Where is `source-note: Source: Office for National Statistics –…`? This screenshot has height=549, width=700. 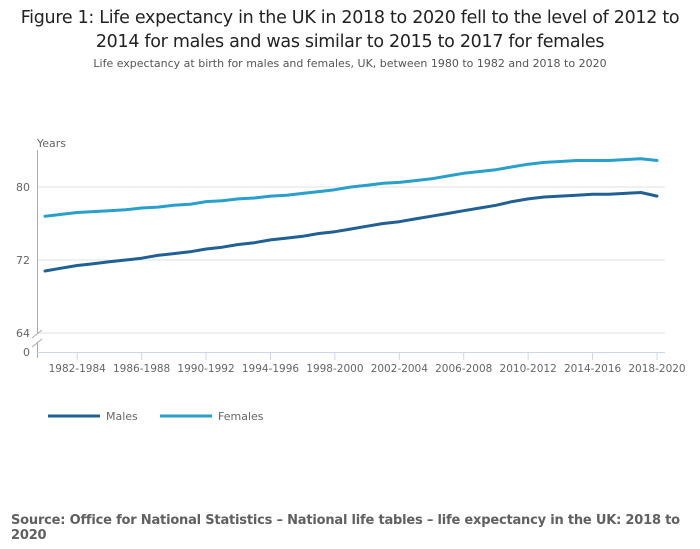 source-note: Source: Office for National Statistics –… is located at coordinates (345, 528).